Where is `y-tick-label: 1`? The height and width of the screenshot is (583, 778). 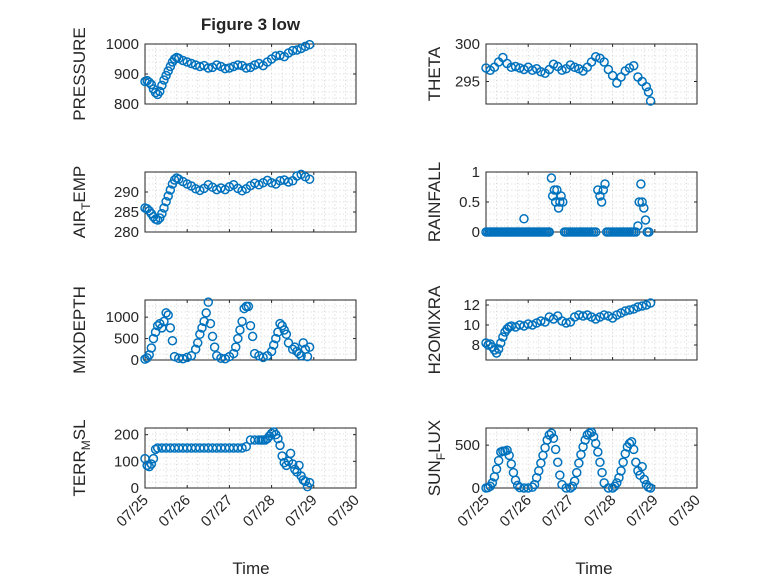 y-tick-label: 1 is located at coordinates (476, 172).